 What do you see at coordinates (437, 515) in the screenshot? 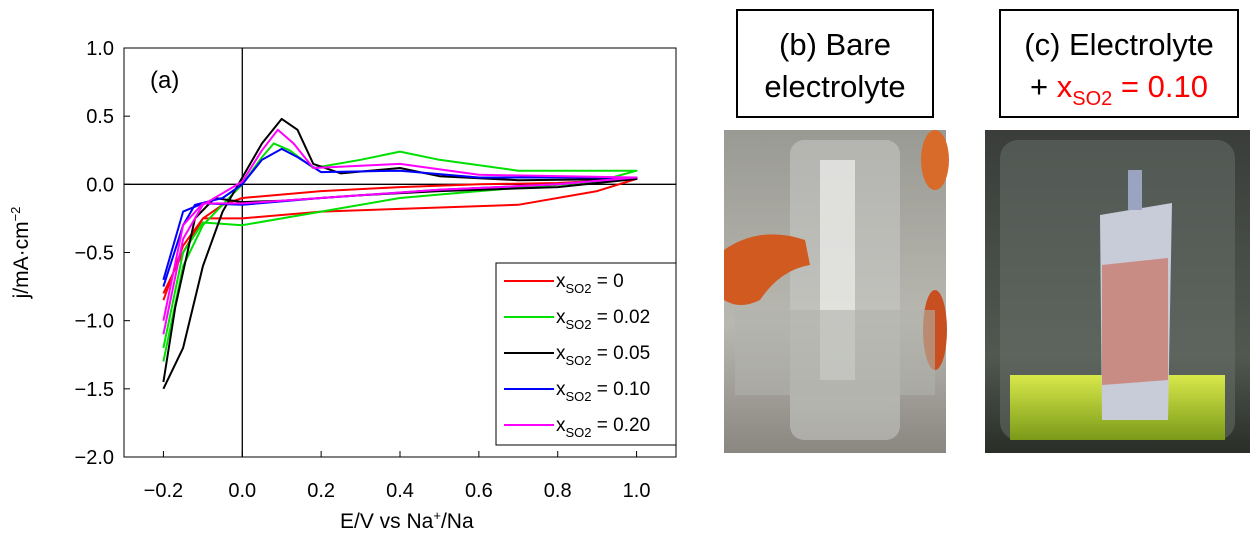
I see `x-label-sup: +` at bounding box center [437, 515].